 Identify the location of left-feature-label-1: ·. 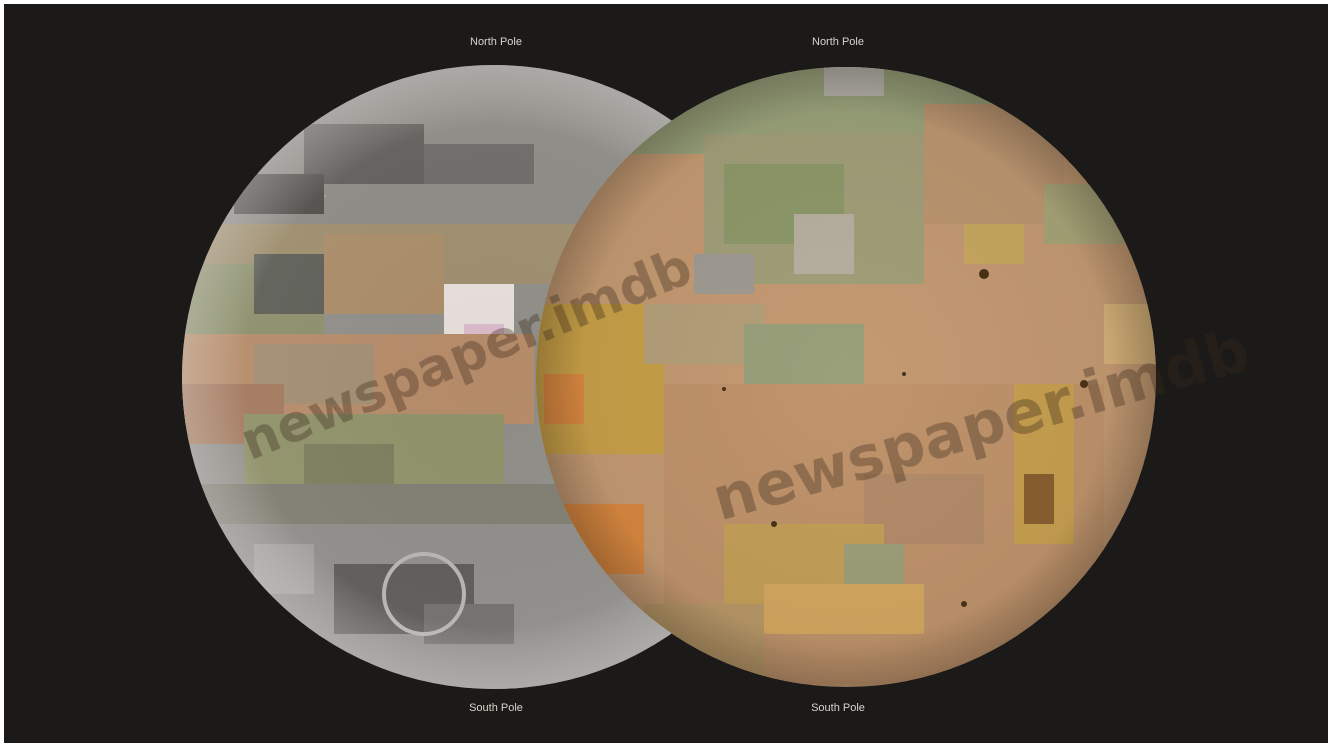
(325, 196).